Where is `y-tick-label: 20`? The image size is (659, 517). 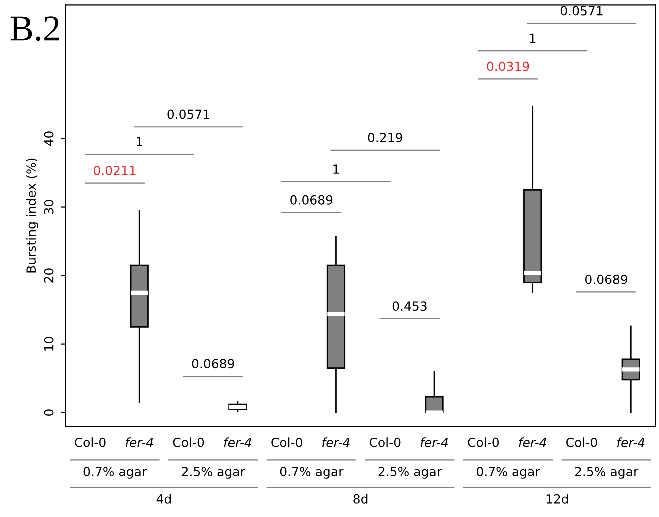
y-tick-label: 20 is located at coordinates (49, 275).